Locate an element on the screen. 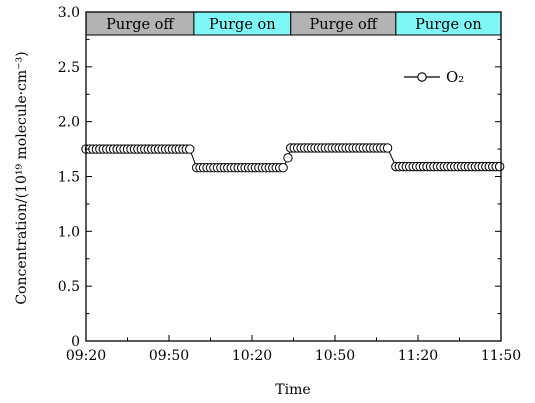  x-tick-label-5: 11:50 is located at coordinates (501, 356).